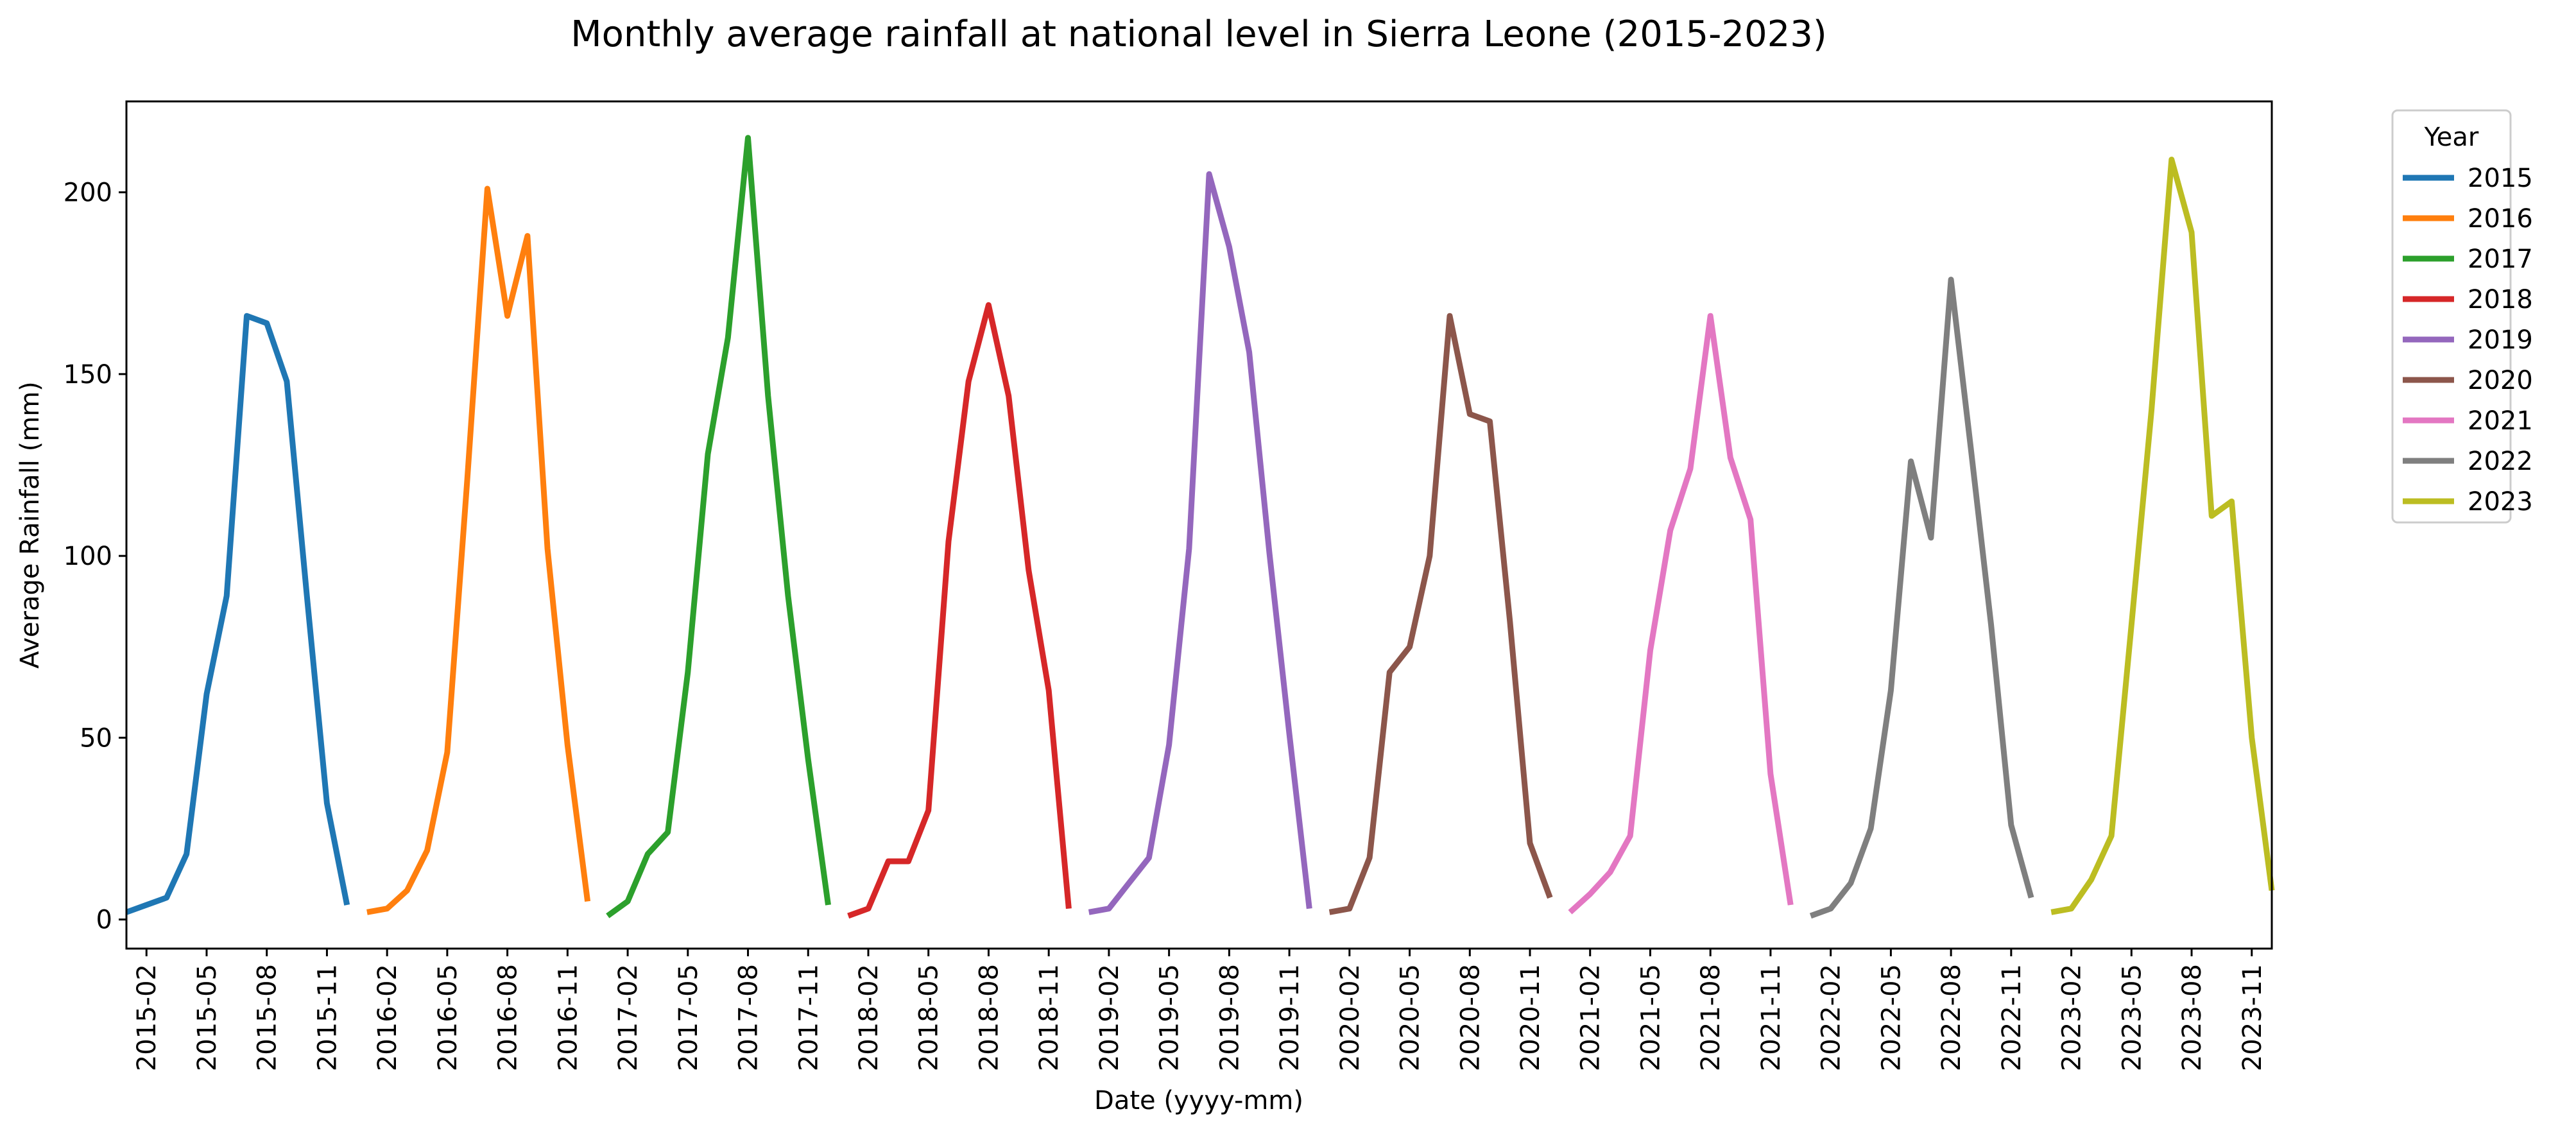 The width and height of the screenshot is (2576, 1136). What do you see at coordinates (718, 526) in the screenshot?
I see `series-line-2017` at bounding box center [718, 526].